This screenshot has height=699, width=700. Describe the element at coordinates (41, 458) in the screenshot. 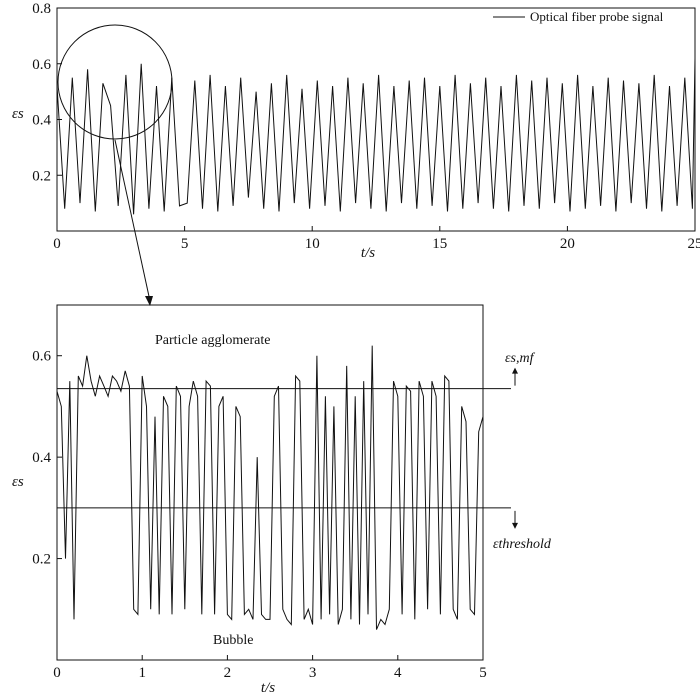

I see `bottom-ytick-label: 0.4` at that location.